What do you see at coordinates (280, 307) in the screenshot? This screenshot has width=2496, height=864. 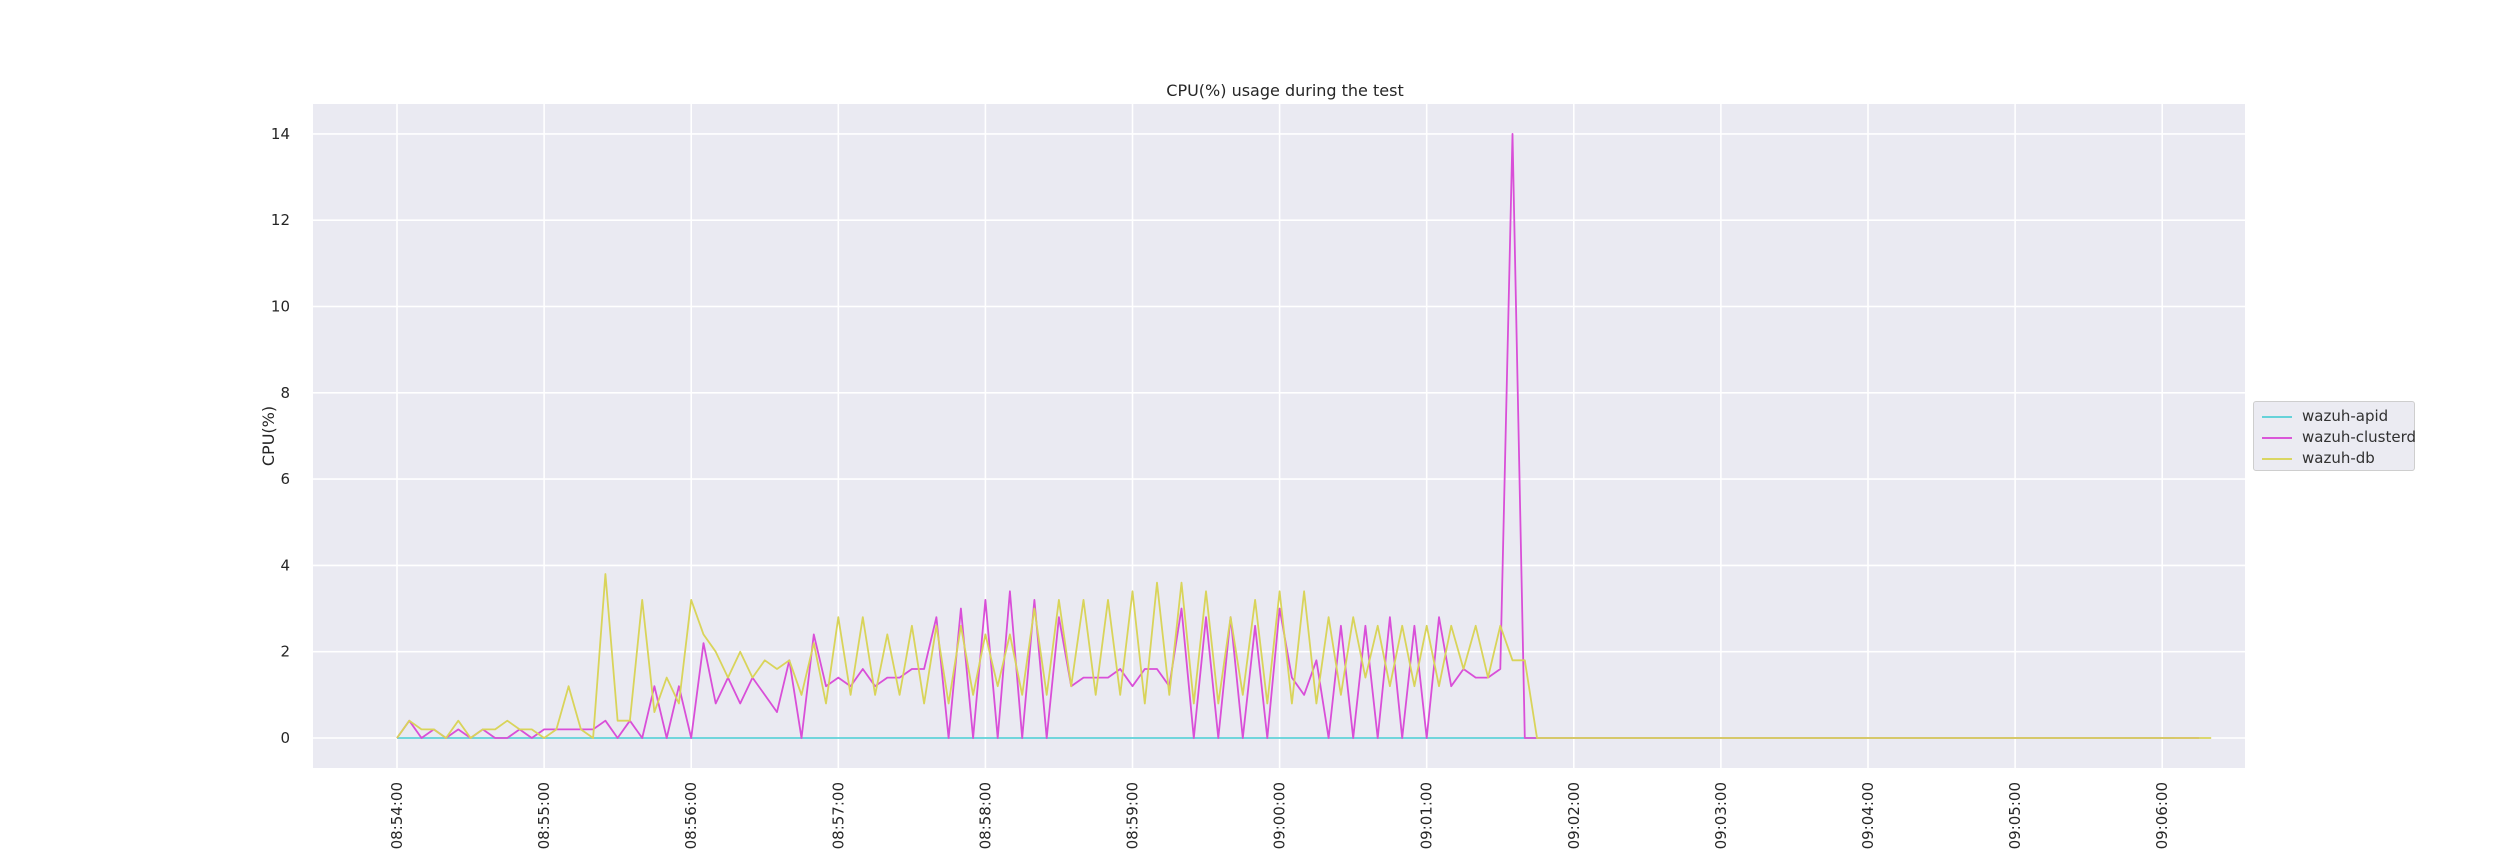 I see `y-tick-label: 10` at bounding box center [280, 307].